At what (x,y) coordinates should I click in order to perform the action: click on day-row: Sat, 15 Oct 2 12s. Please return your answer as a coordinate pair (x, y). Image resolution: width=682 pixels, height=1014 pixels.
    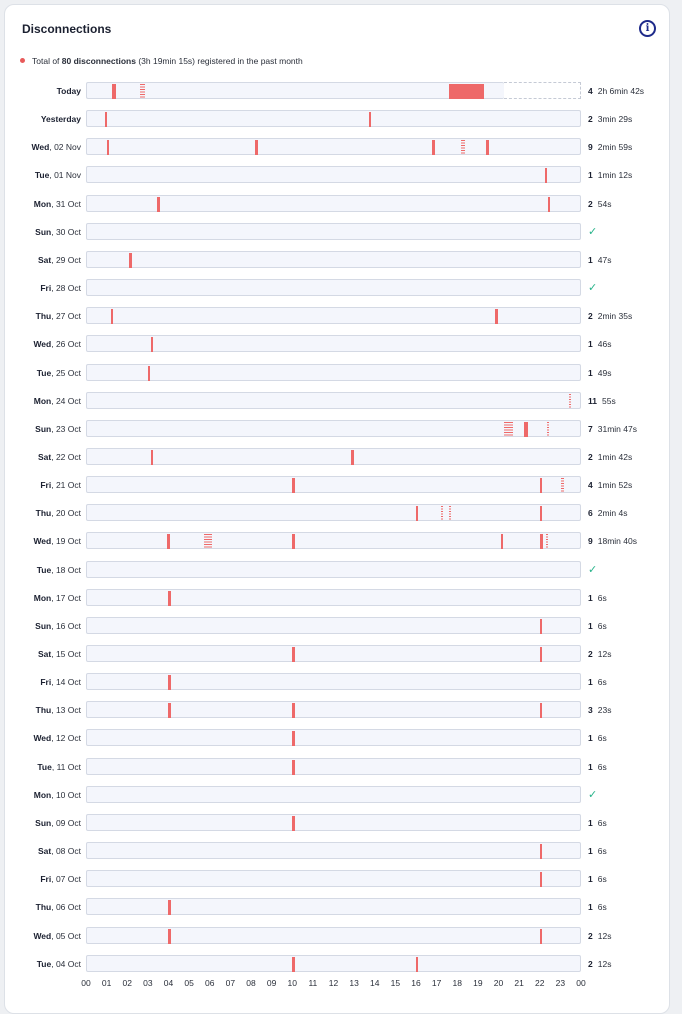
    Looking at the image, I should click on (341, 654).